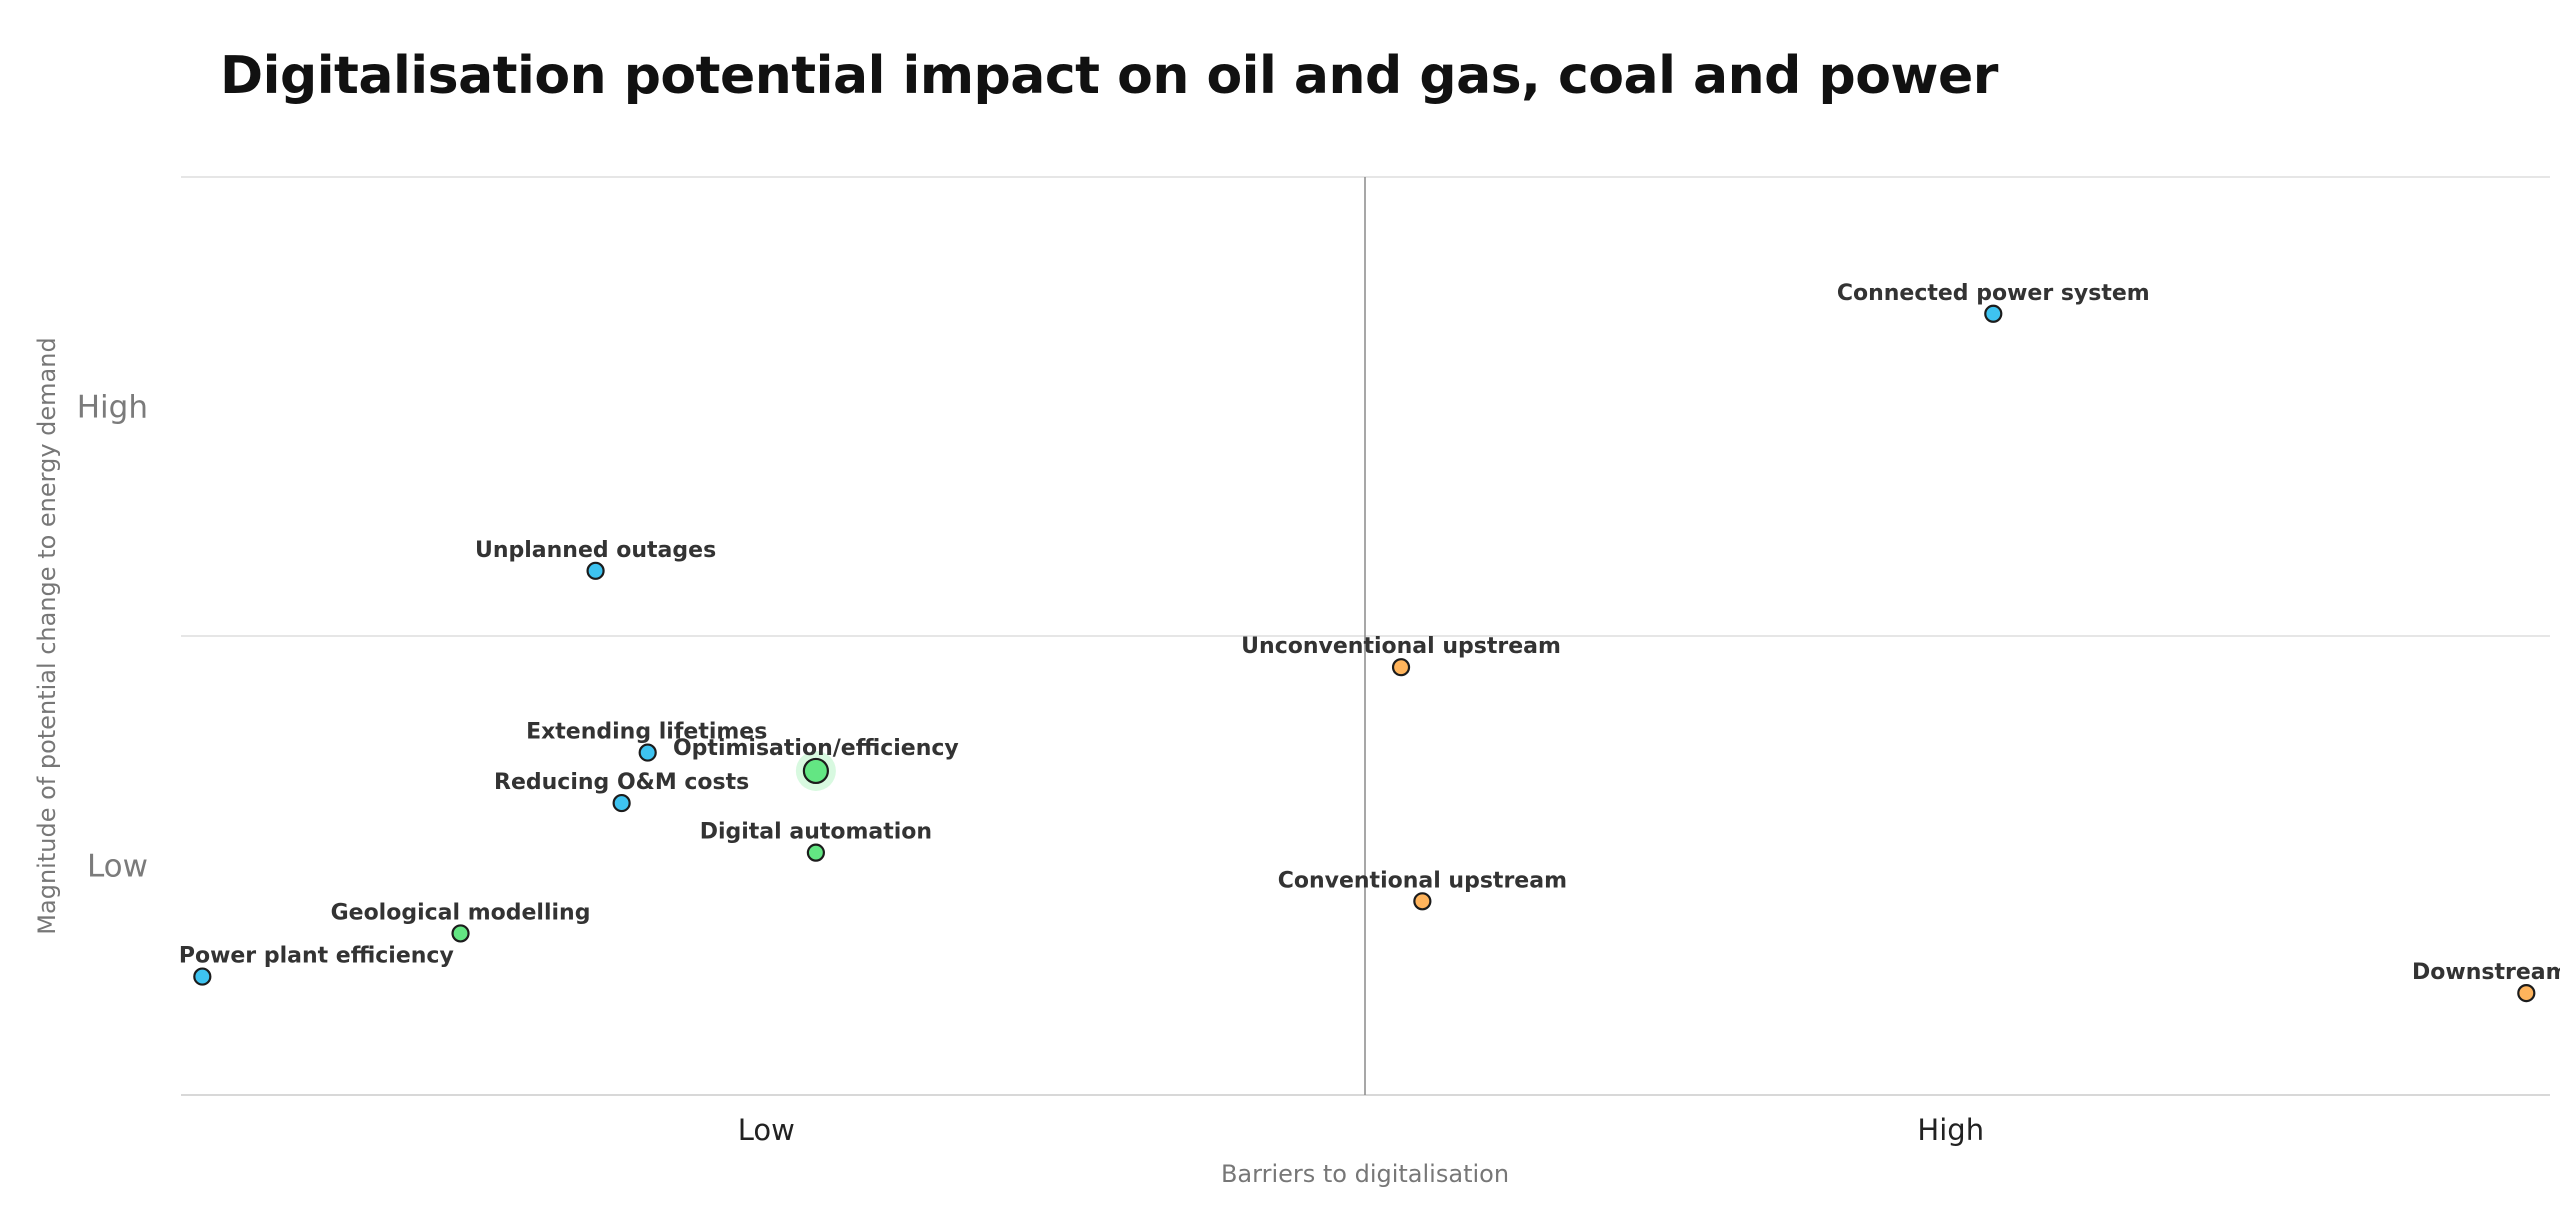 Image resolution: width=2560 pixels, height=1231 pixels. I want to click on point-extending-lifetimes, so click(647, 752).